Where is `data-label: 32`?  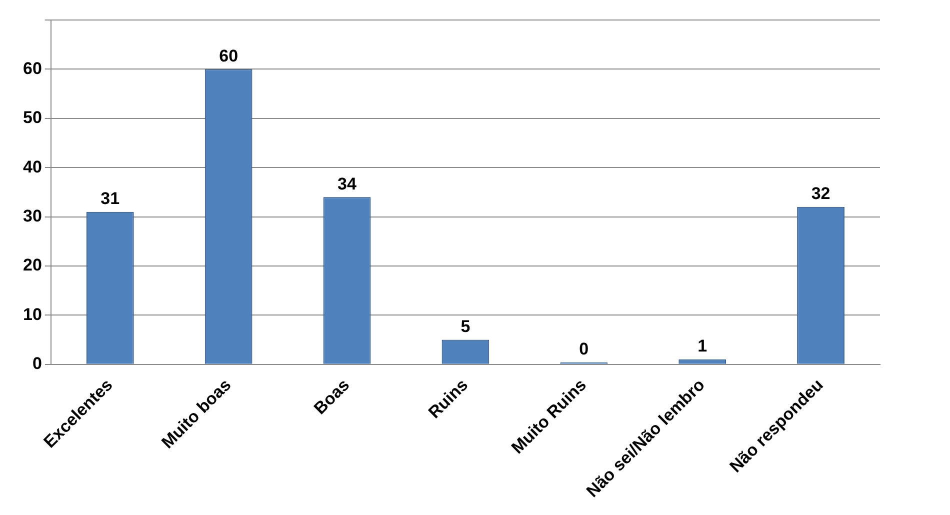 data-label: 32 is located at coordinates (820, 194).